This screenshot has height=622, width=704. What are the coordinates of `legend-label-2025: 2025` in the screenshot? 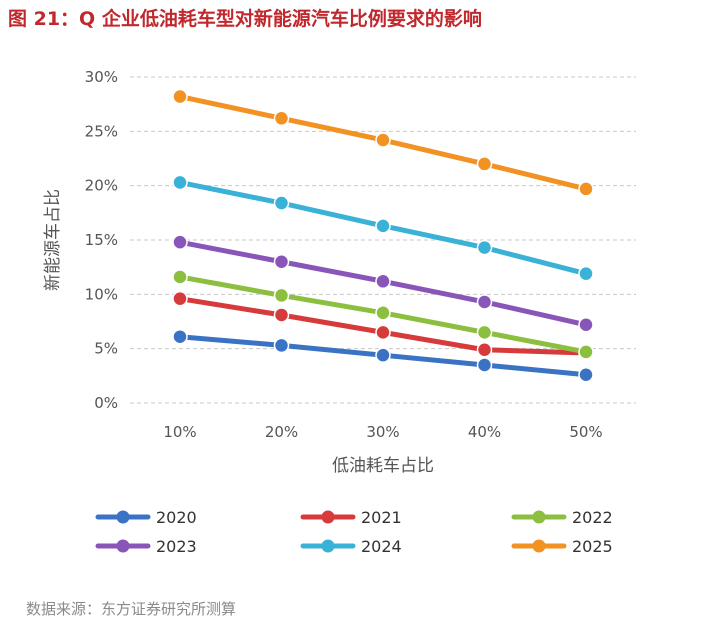 It's located at (592, 546).